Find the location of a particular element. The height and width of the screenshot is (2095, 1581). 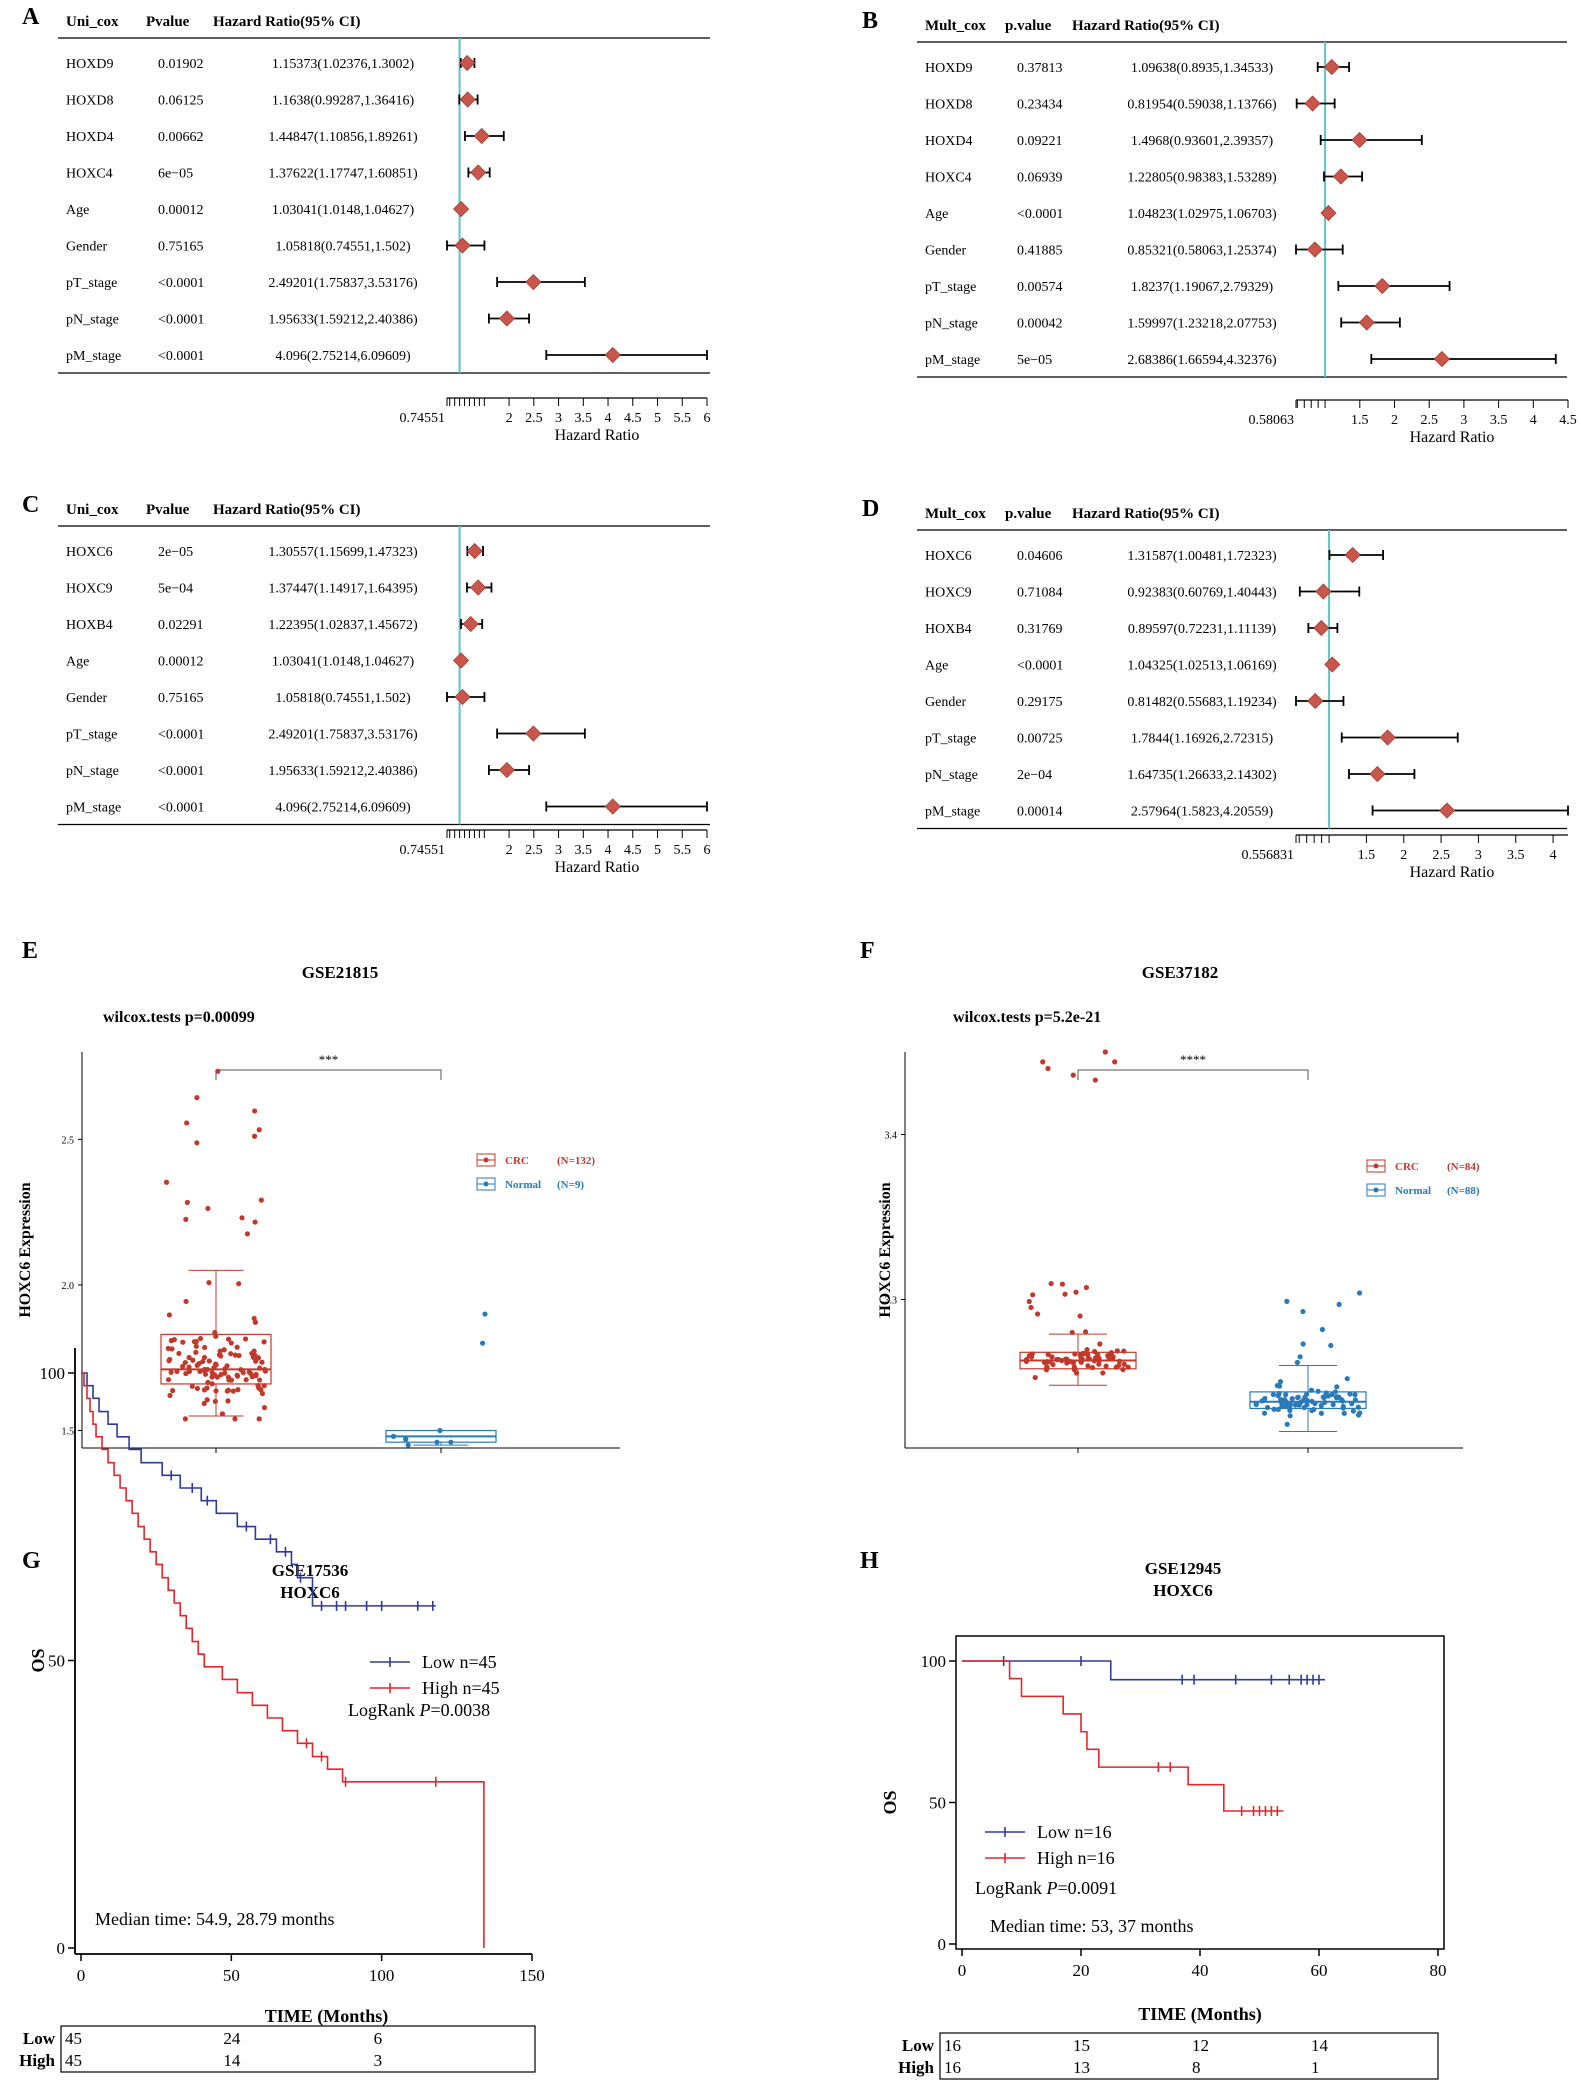

hr-ci-text: 2.49201(1.75837,3.53176) is located at coordinates (343, 283).